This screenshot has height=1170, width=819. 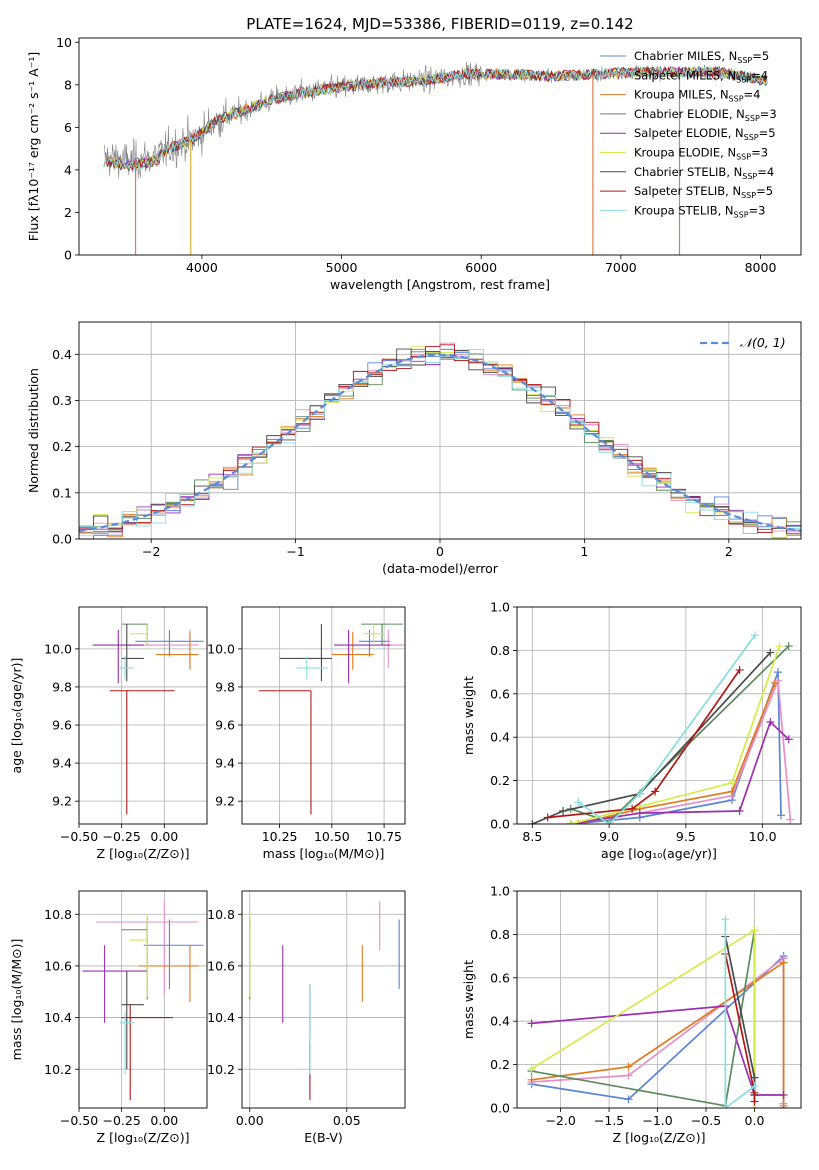 I want to click on age_vs_mass-plot, so click(x=331, y=719).